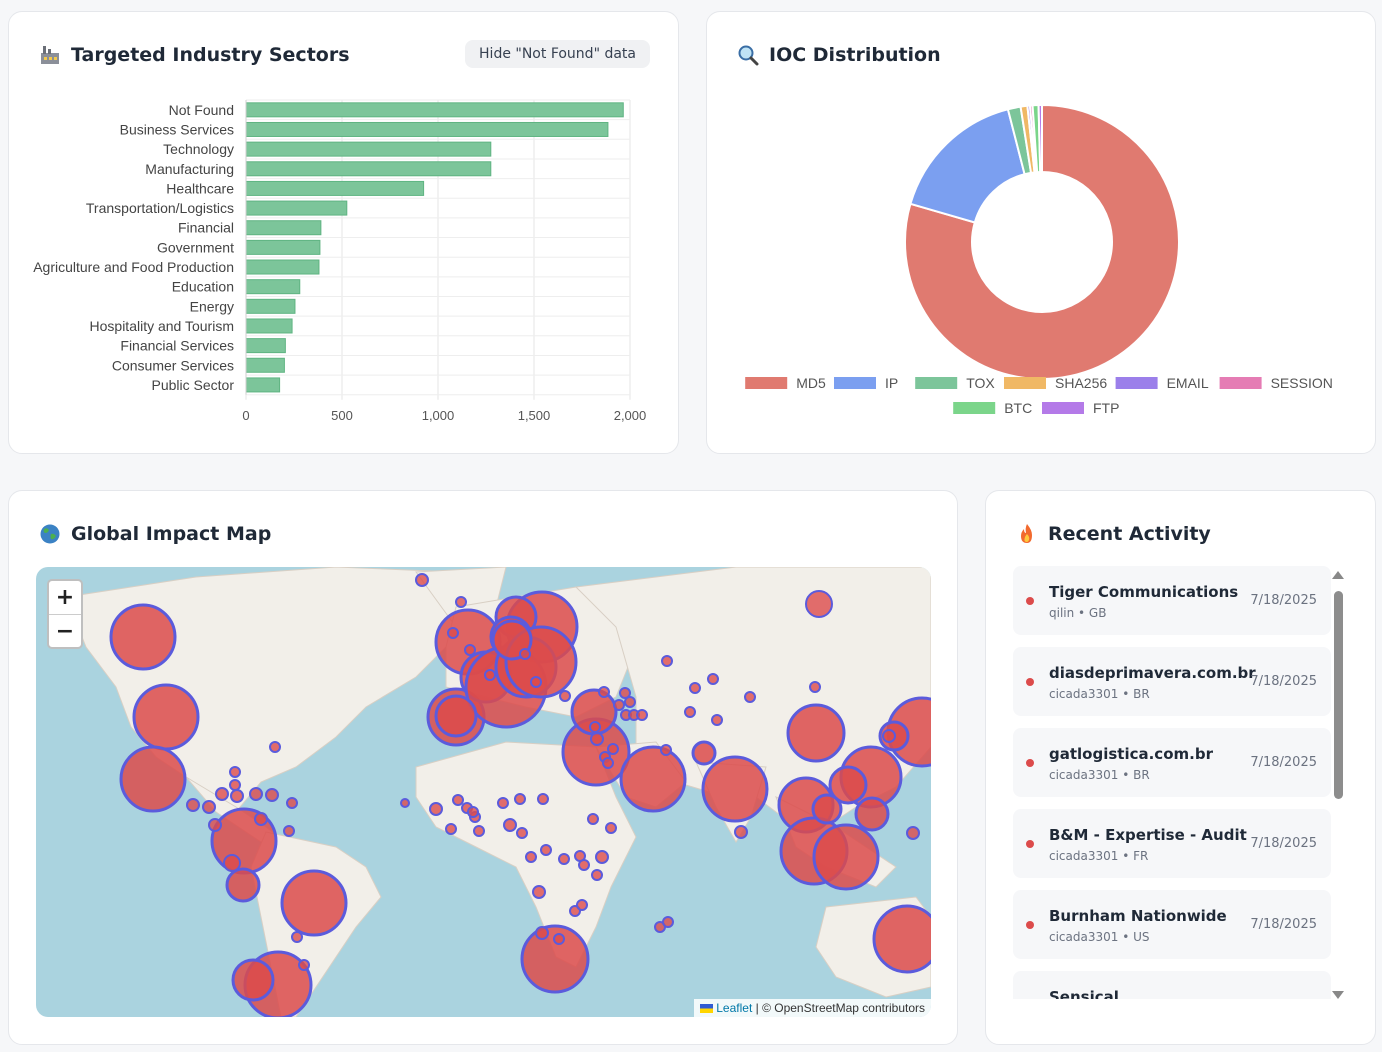 The image size is (1382, 1052). Describe the element at coordinates (734, 1008) in the screenshot. I see `leaflet-link: Leaflet` at that location.